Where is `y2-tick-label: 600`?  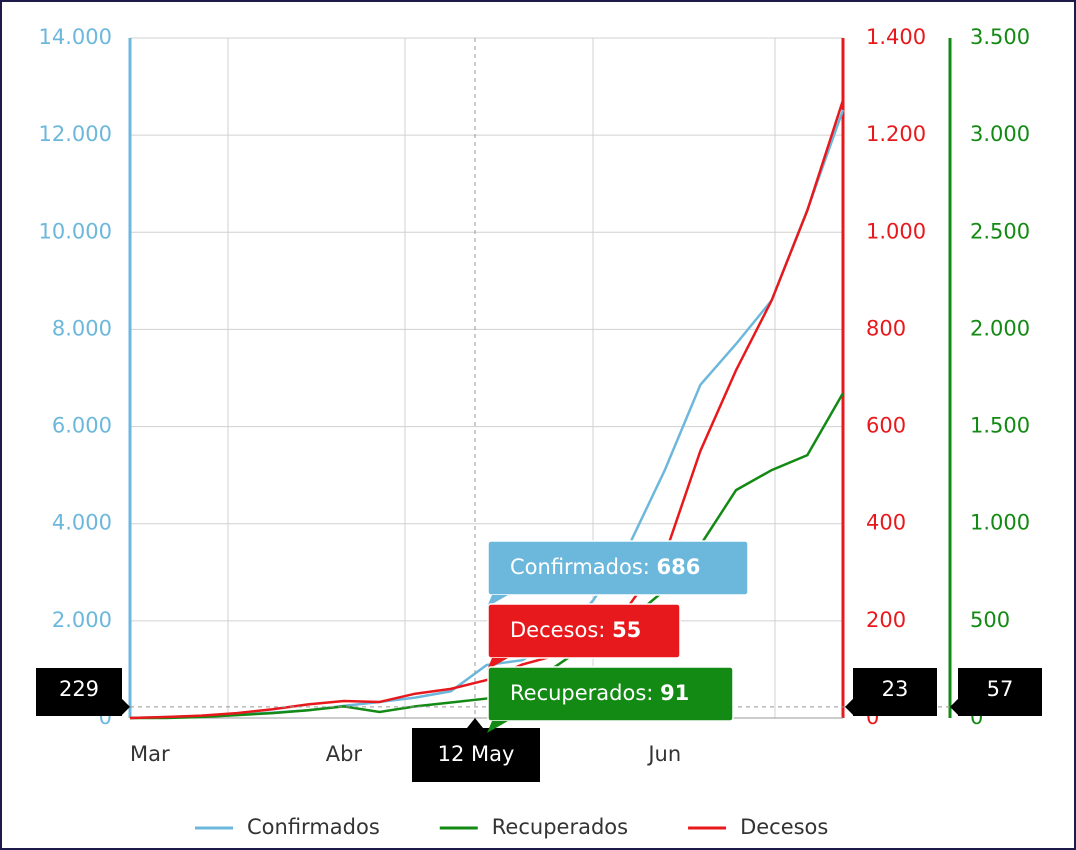
y2-tick-label: 600 is located at coordinates (886, 426).